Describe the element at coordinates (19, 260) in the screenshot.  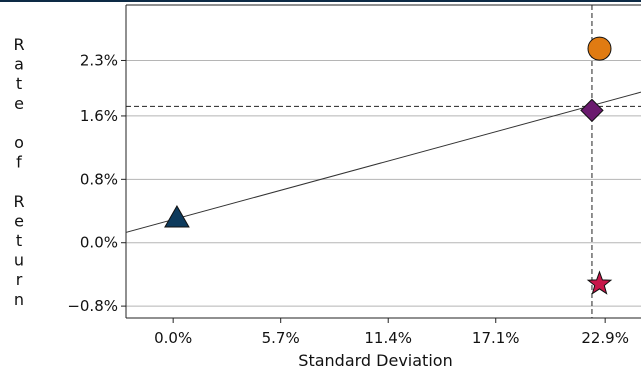
I see `y-axis-title-char: u` at that location.